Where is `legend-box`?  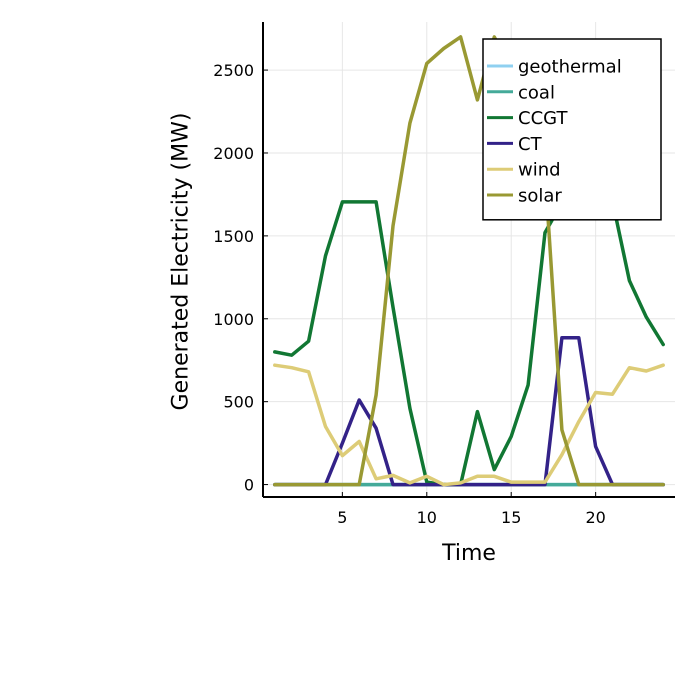
legend-box is located at coordinates (572, 129).